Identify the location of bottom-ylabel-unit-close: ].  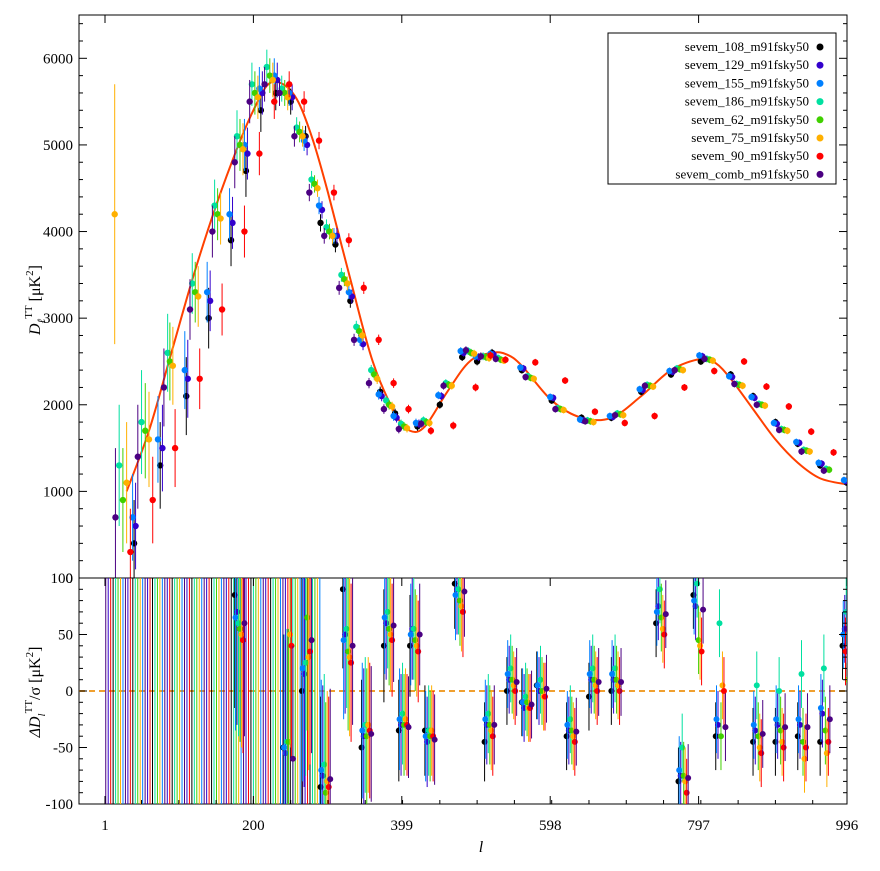
(35, 649).